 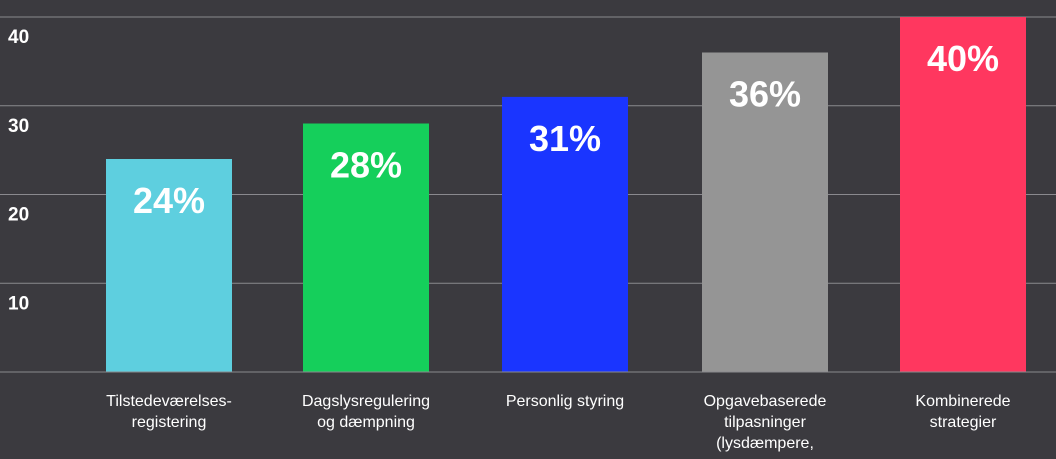 I want to click on bar-value-label-2: 28%, so click(x=366, y=165).